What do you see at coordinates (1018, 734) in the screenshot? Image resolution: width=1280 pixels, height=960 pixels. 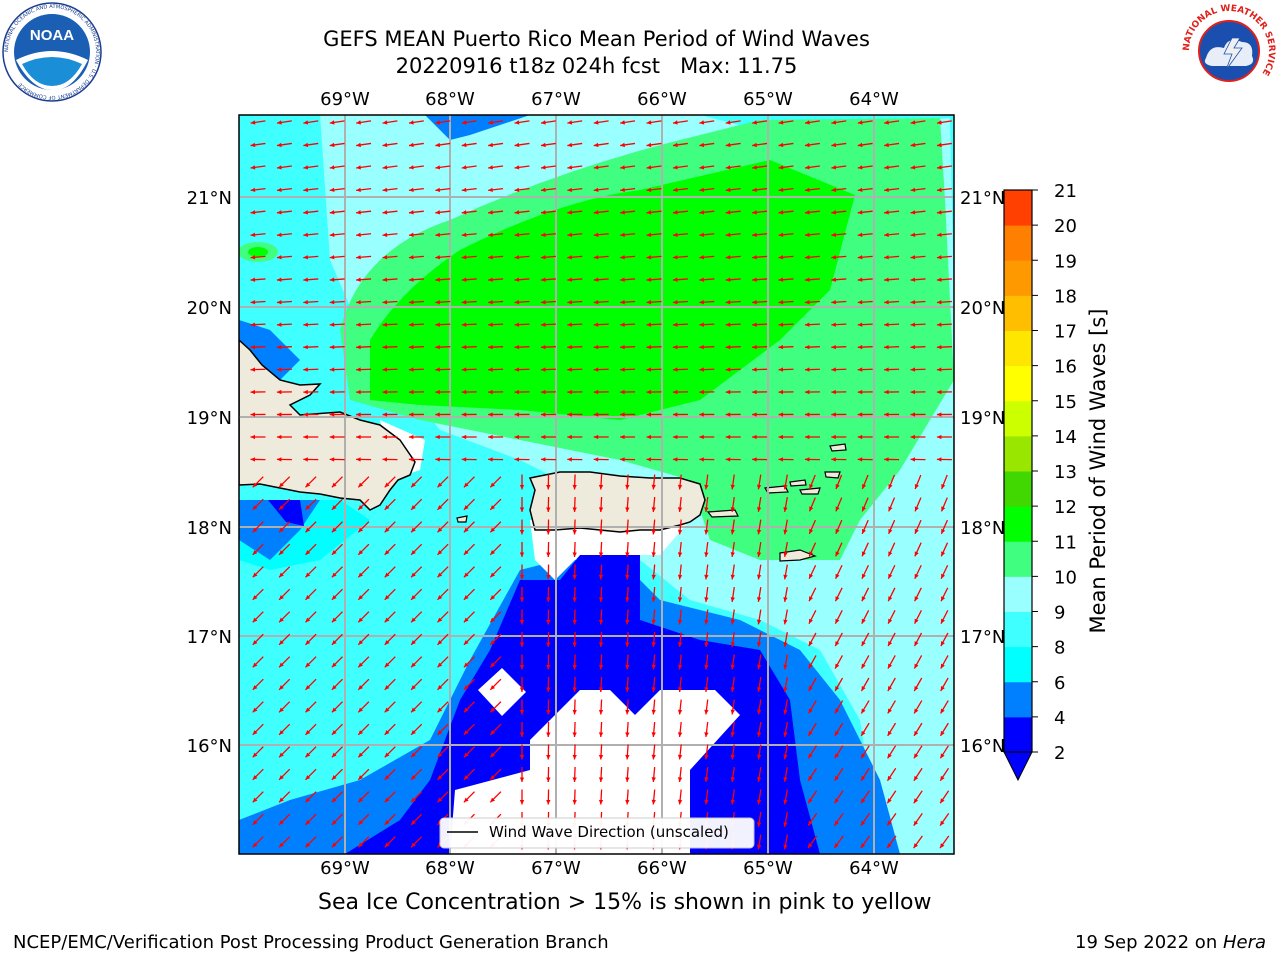 I see `colorbar-segment` at bounding box center [1018, 734].